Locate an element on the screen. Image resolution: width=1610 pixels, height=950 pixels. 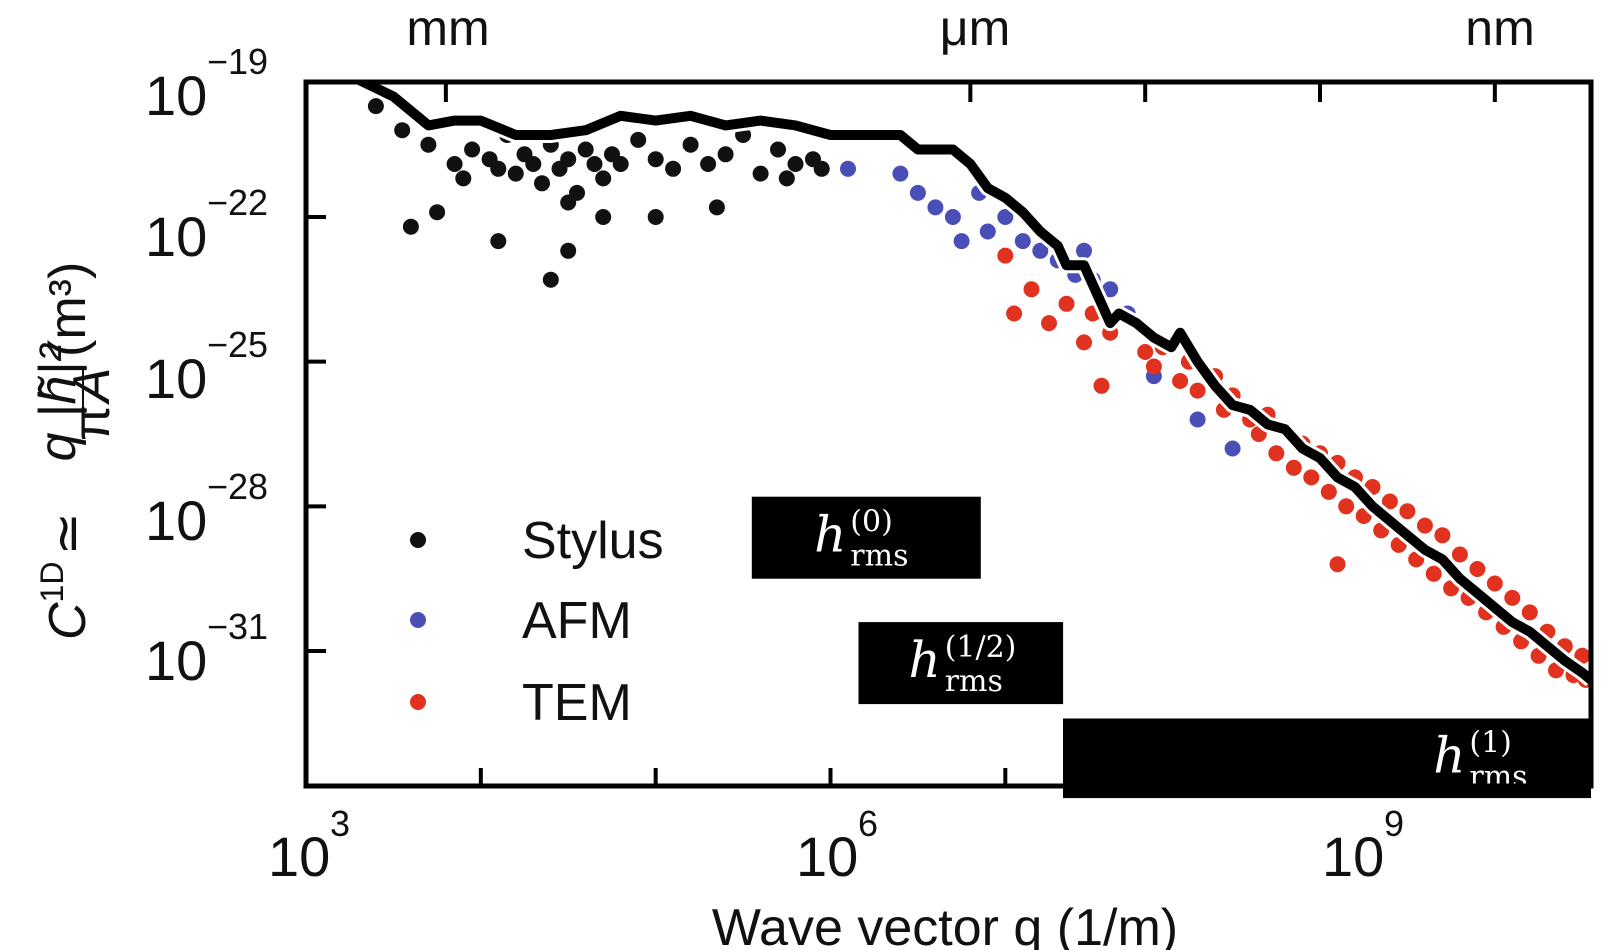
svg-text: −19 is located at coordinates (237, 61).